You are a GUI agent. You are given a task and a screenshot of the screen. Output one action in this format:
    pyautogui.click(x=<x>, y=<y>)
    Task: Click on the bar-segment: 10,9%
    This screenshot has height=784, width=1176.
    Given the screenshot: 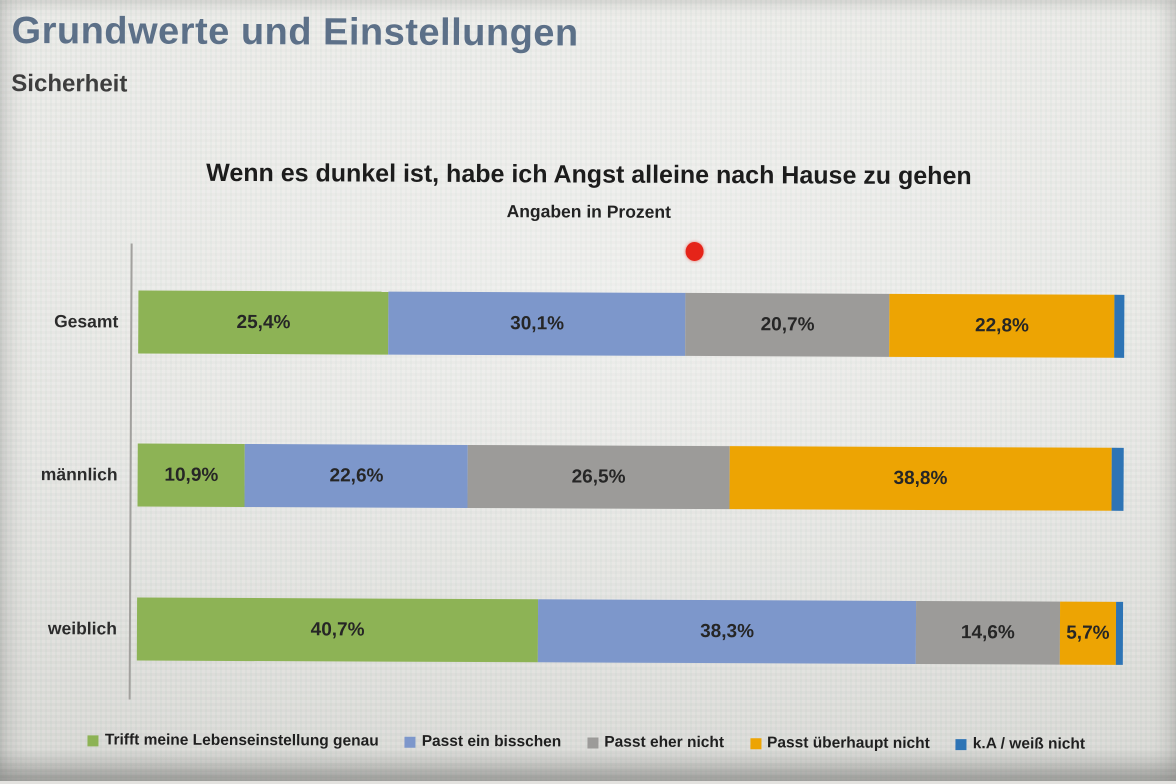 What is the action you would take?
    pyautogui.click(x=191, y=475)
    